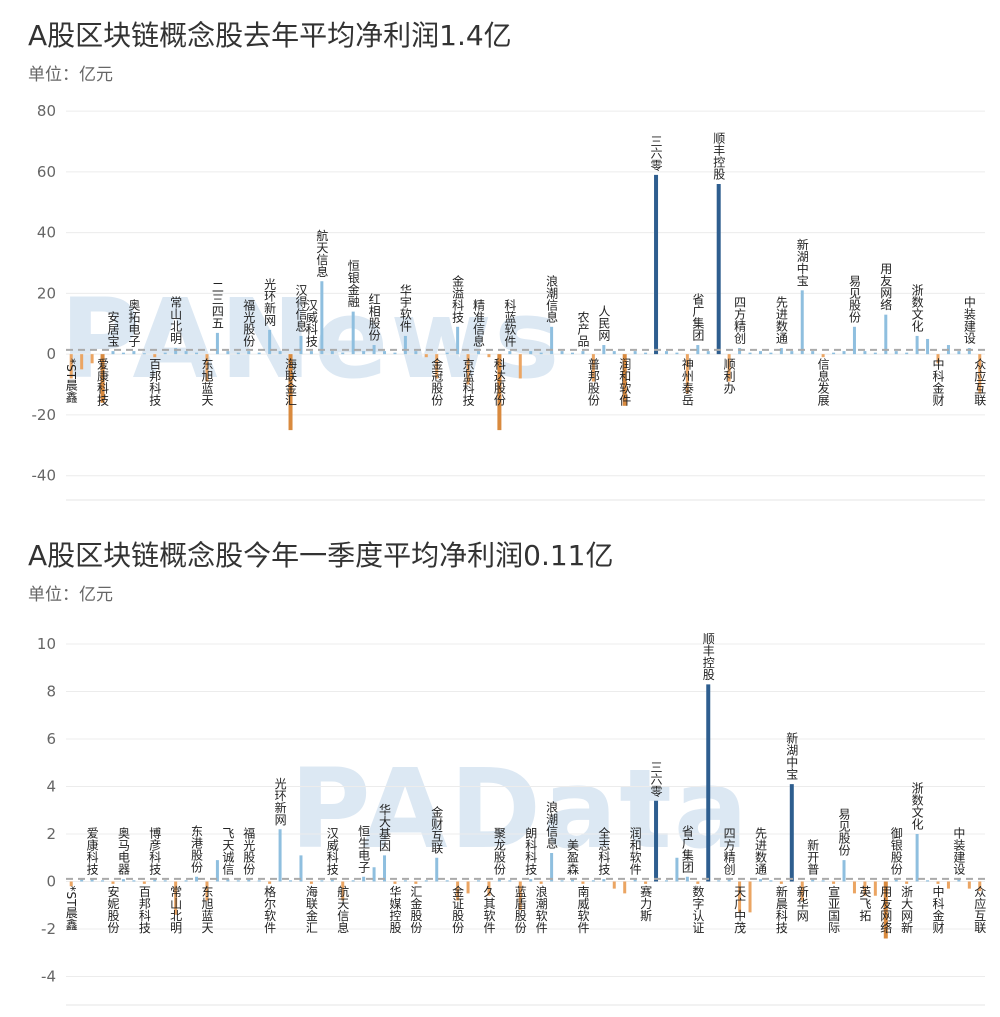  Describe the element at coordinates (321, 555) in the screenshot. I see `chart-title: A股区块链概念股今年一季度平均净利润0.11亿` at that location.